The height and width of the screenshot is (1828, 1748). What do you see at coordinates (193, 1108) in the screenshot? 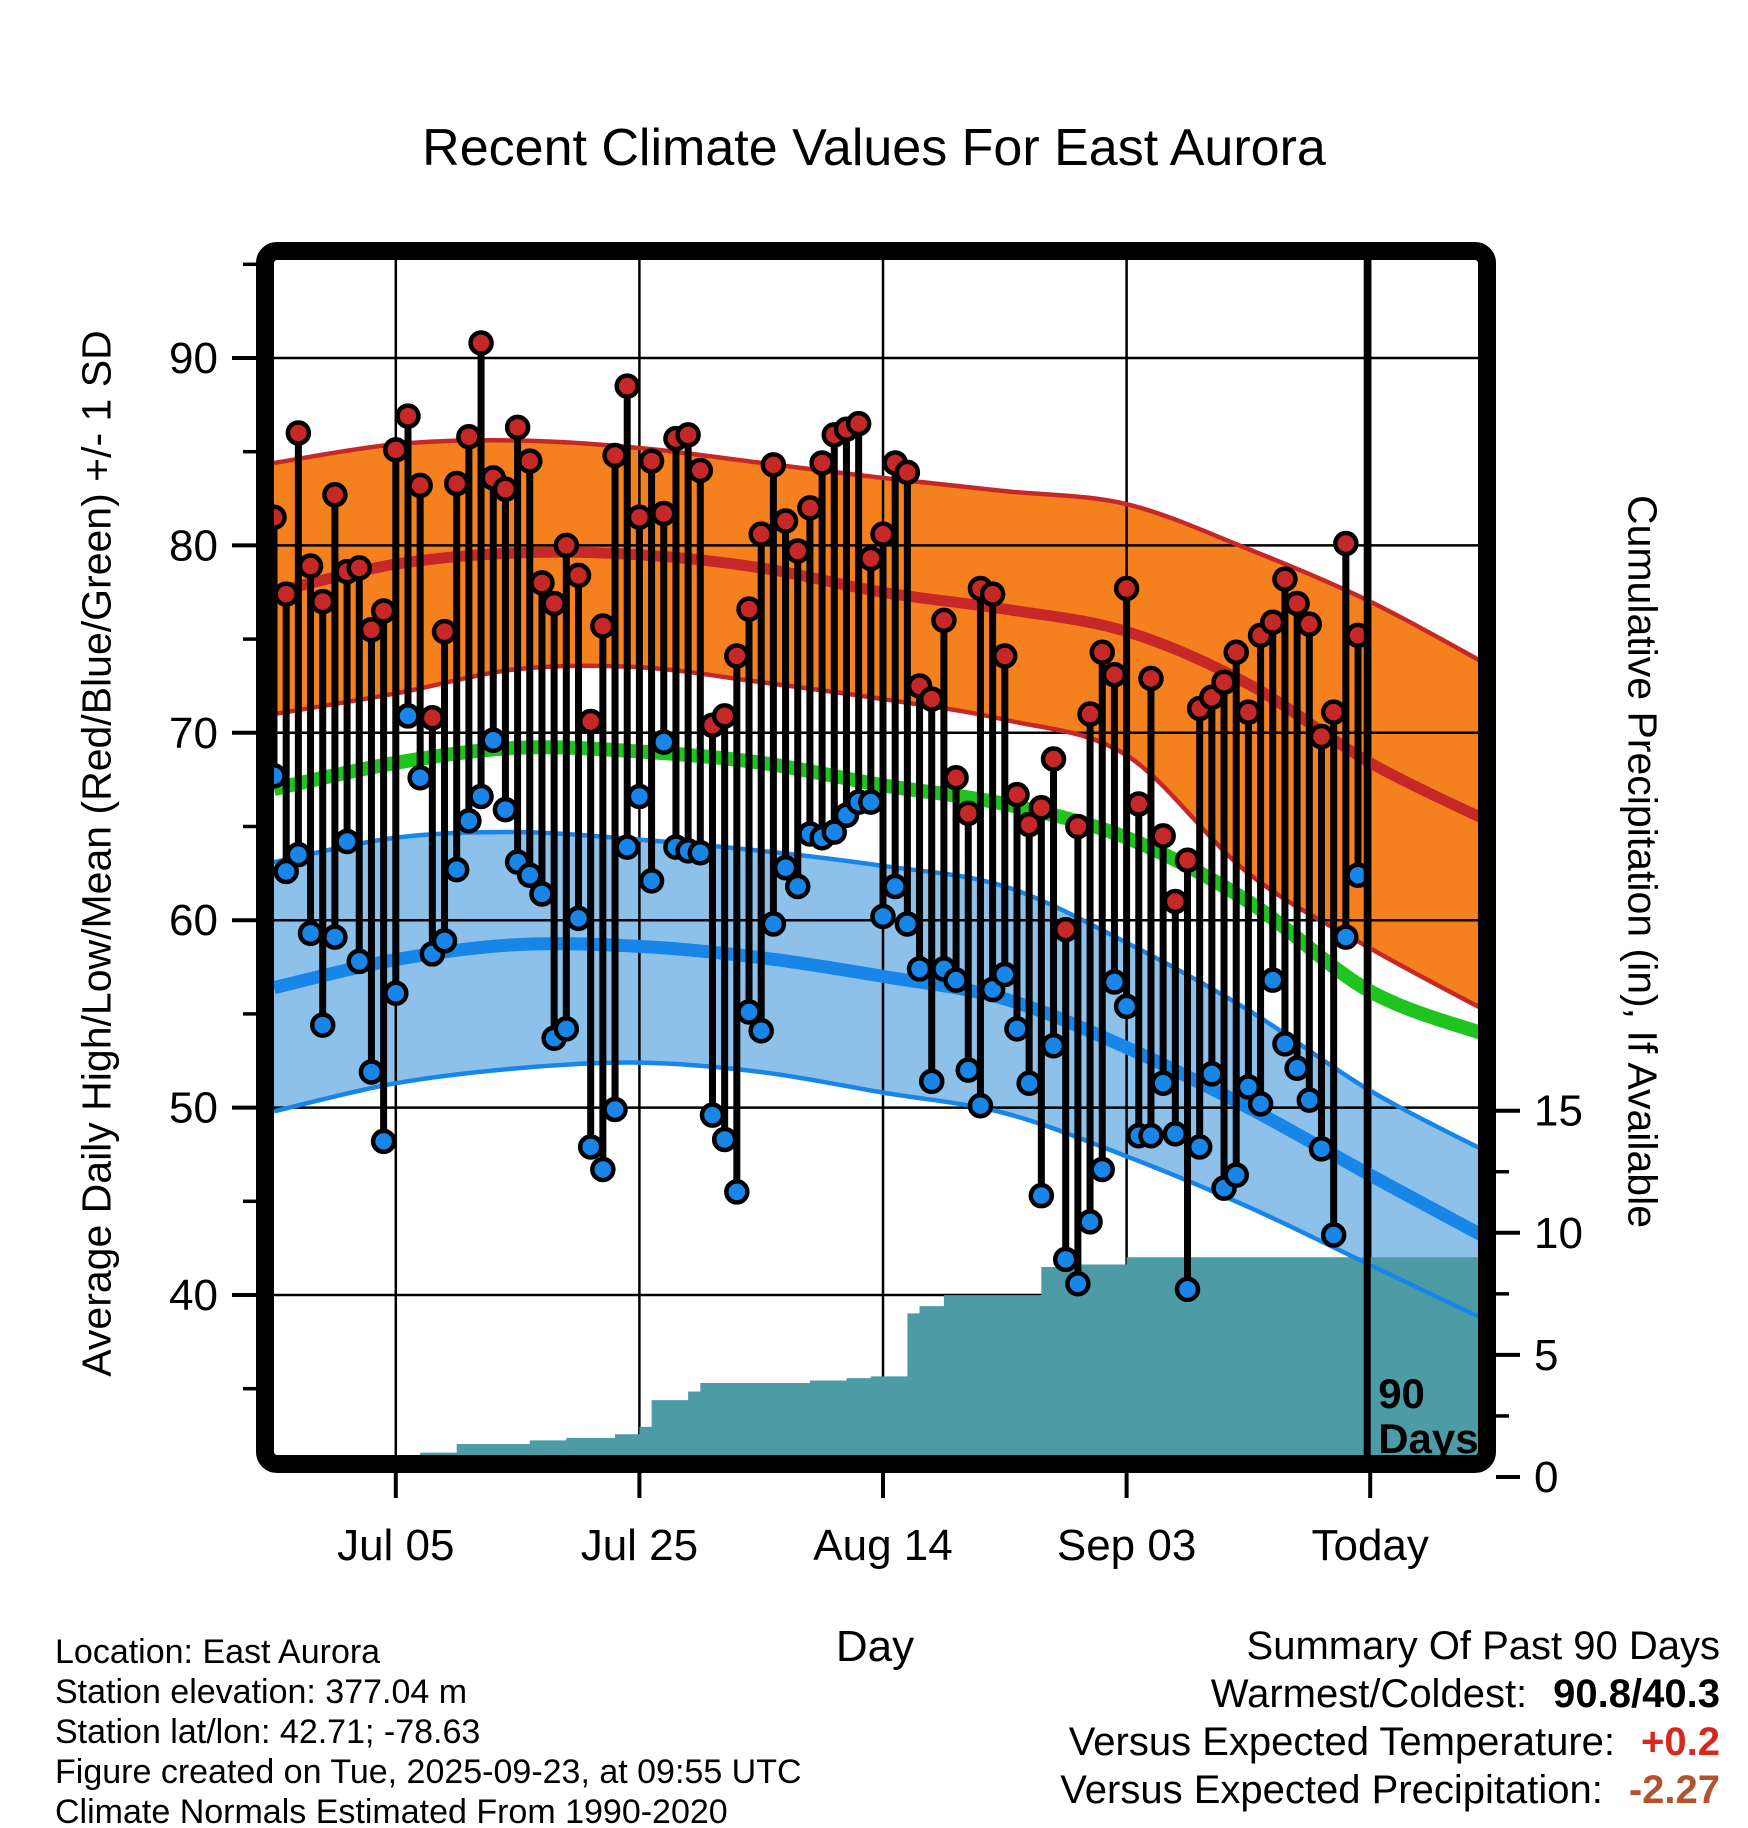
I see `y-left-tick-label: 50` at bounding box center [193, 1108].